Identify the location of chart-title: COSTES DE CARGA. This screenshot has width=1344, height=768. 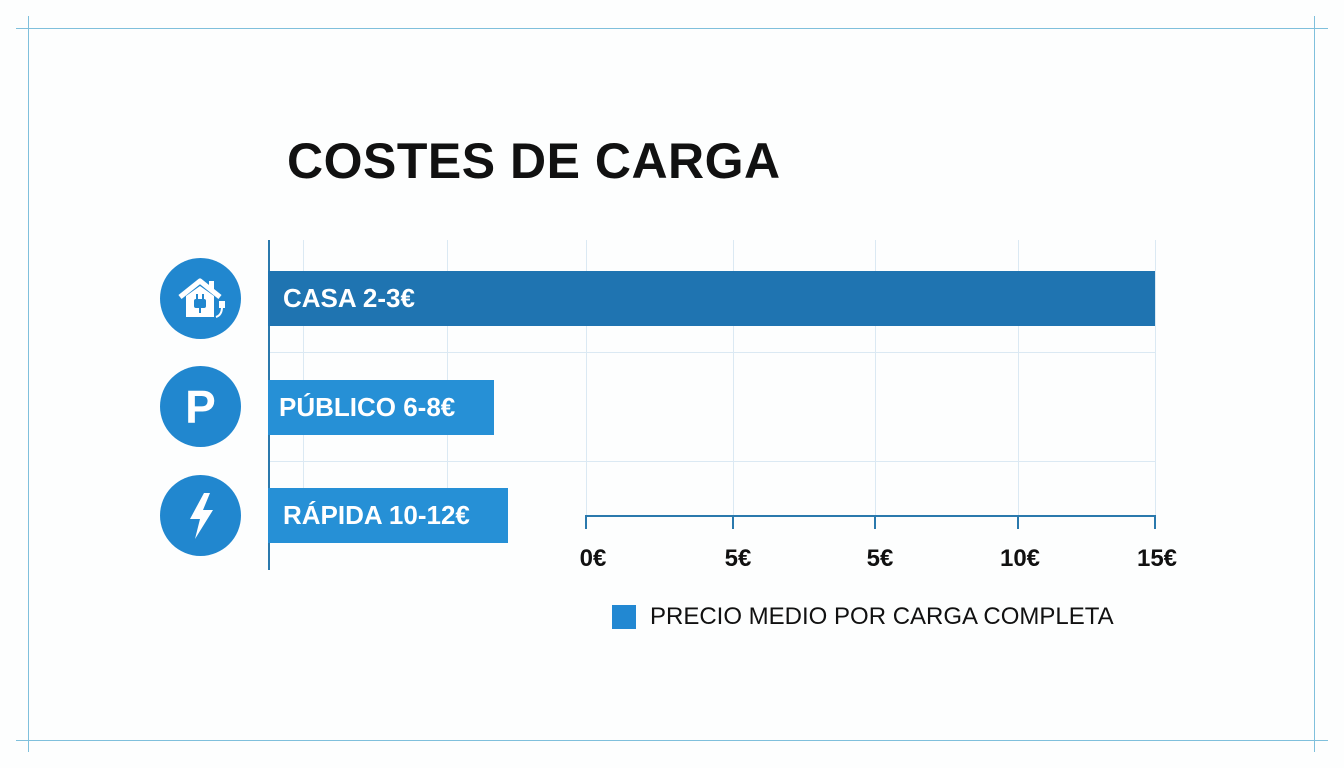
(534, 161).